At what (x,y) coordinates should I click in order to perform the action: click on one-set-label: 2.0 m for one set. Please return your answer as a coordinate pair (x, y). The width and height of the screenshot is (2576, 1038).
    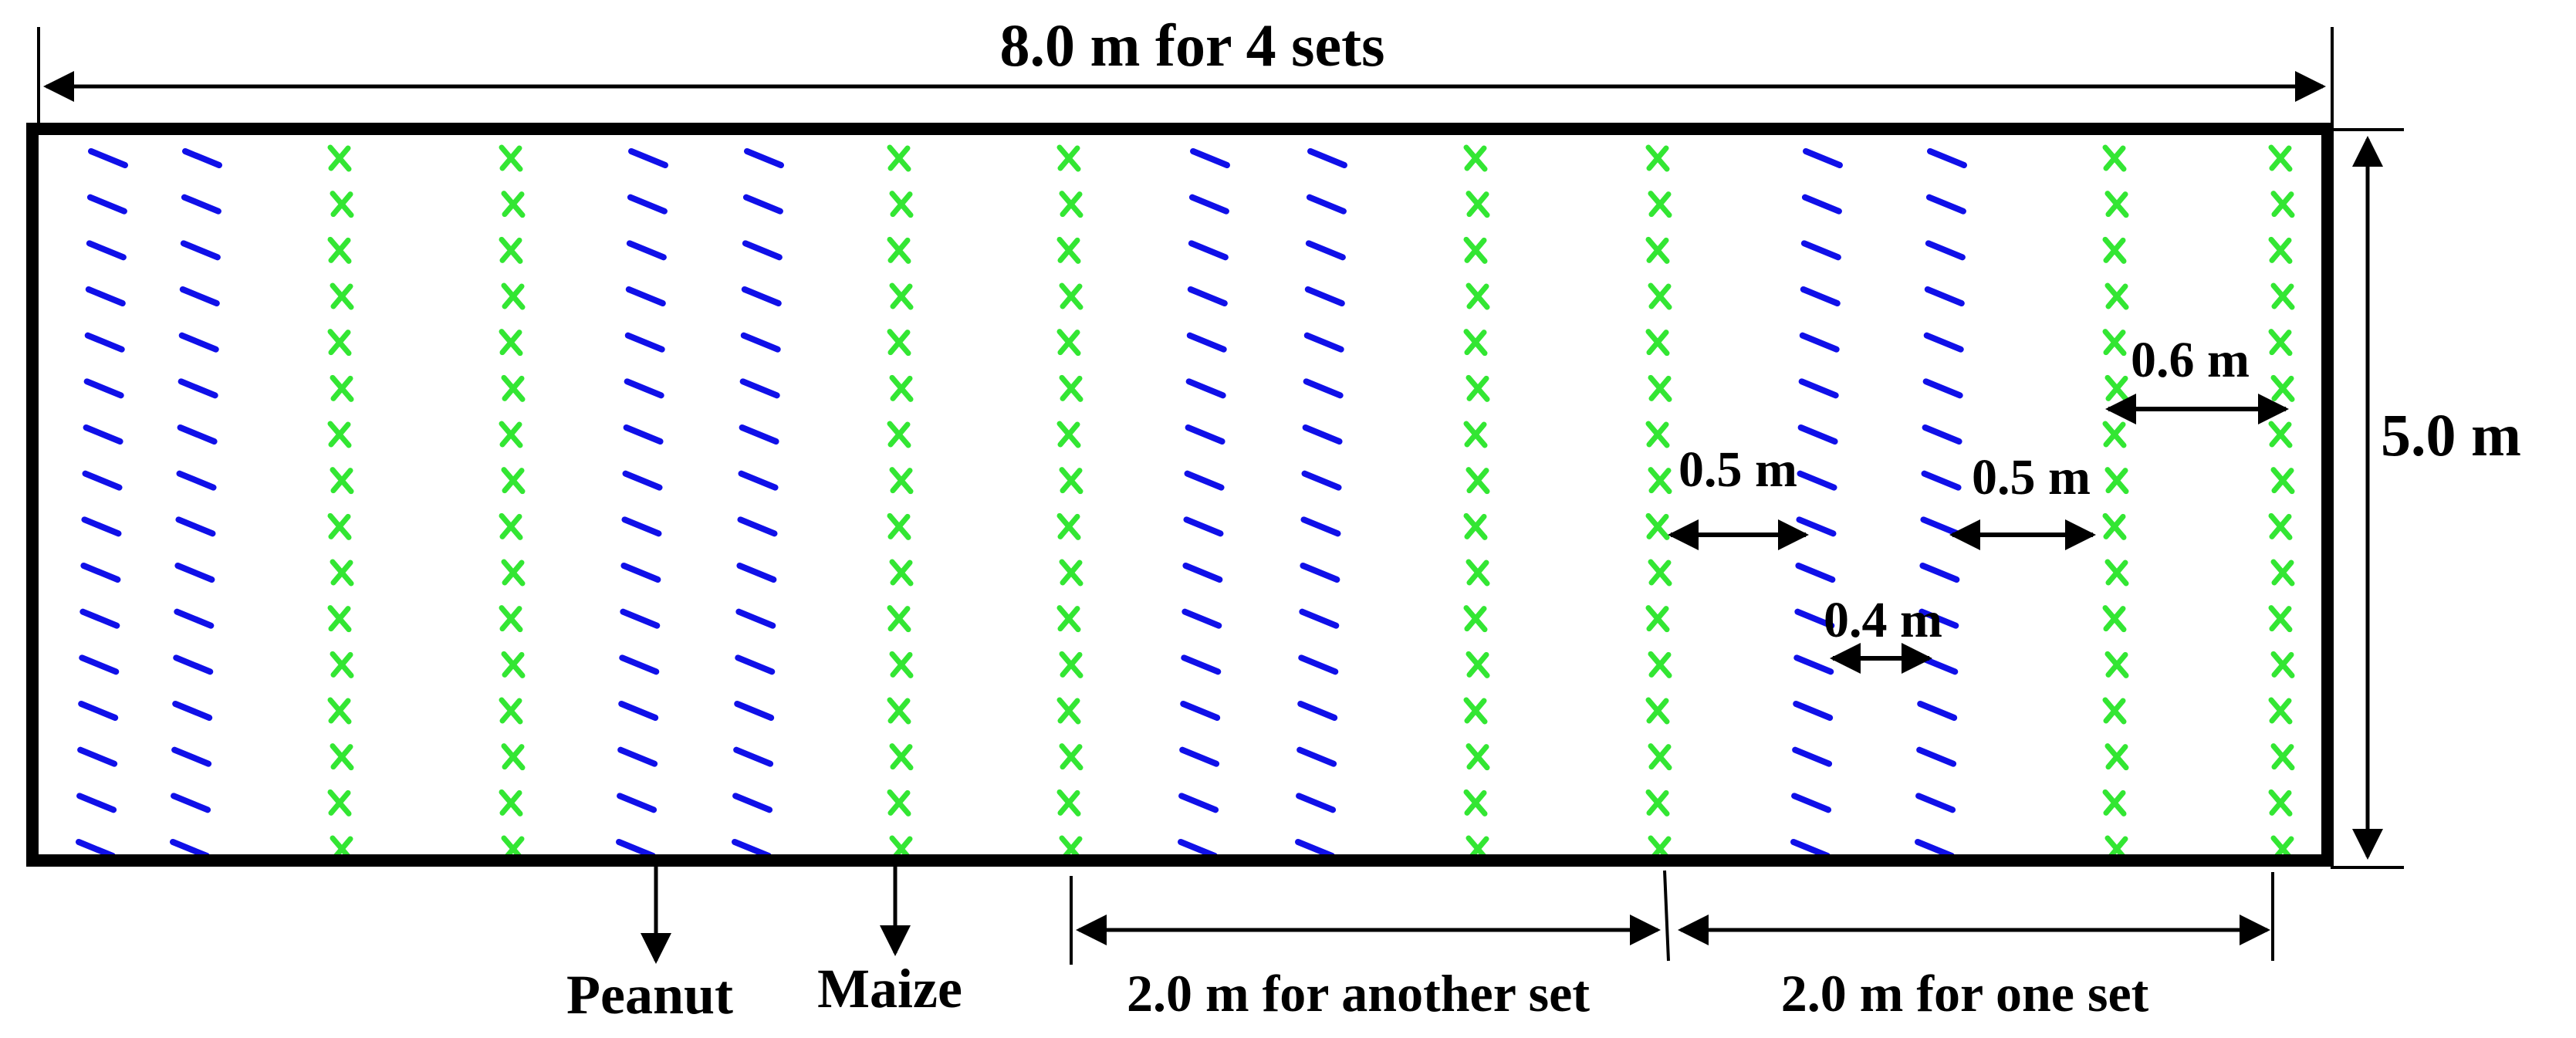
    Looking at the image, I should click on (1965, 993).